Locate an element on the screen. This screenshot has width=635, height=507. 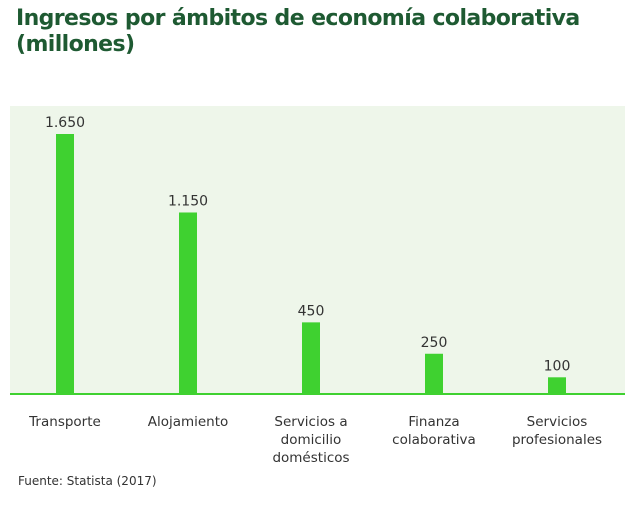
value-label-3: 250 is located at coordinates (434, 343).